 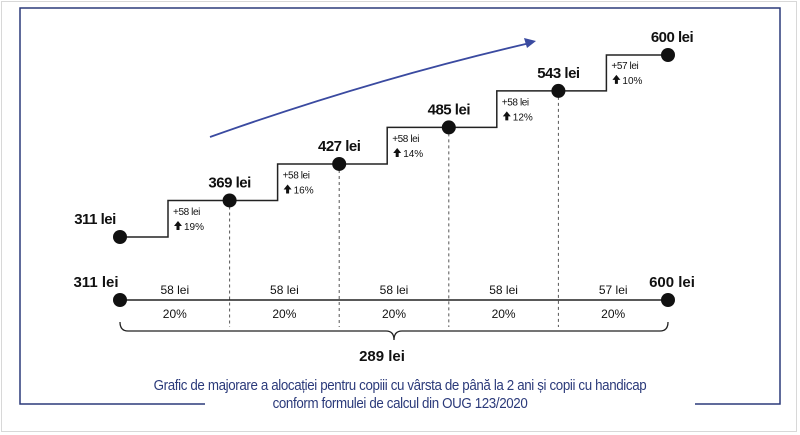 What do you see at coordinates (194, 227) in the screenshot?
I see `percent-label: 19%` at bounding box center [194, 227].